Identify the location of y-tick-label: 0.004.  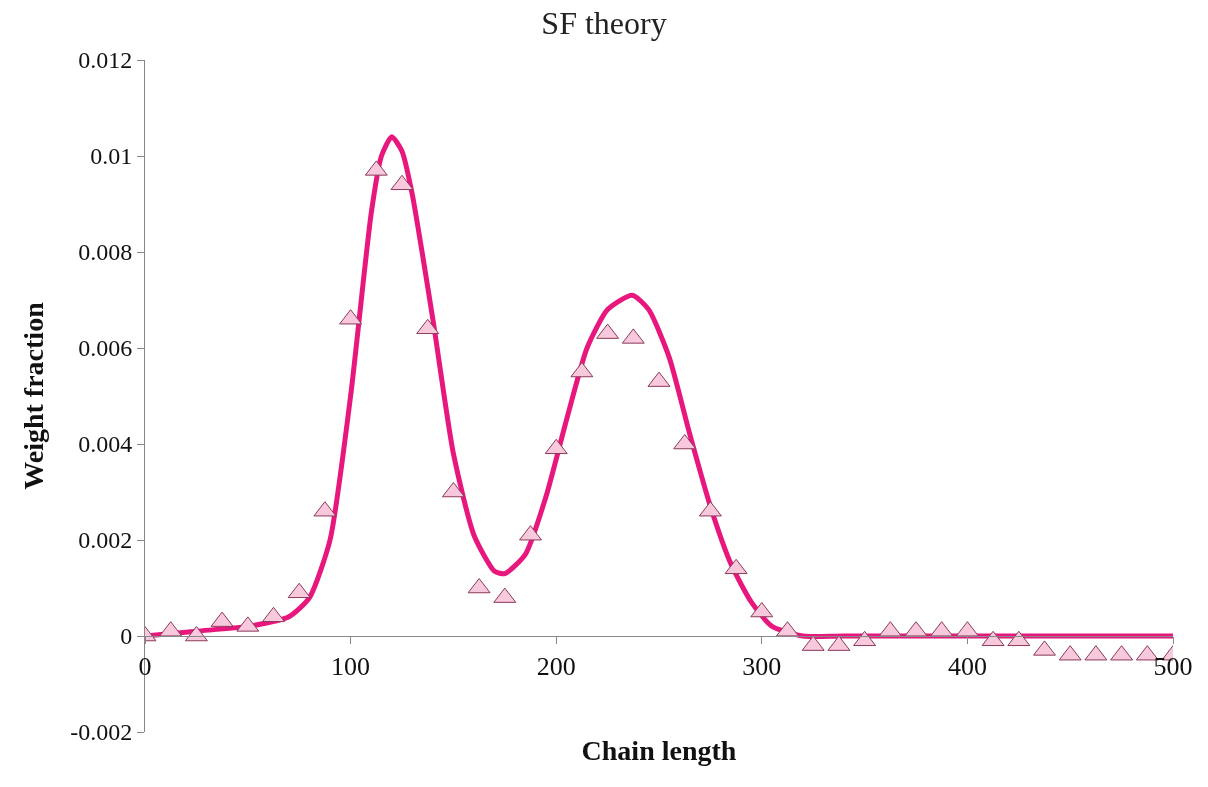
(105, 444).